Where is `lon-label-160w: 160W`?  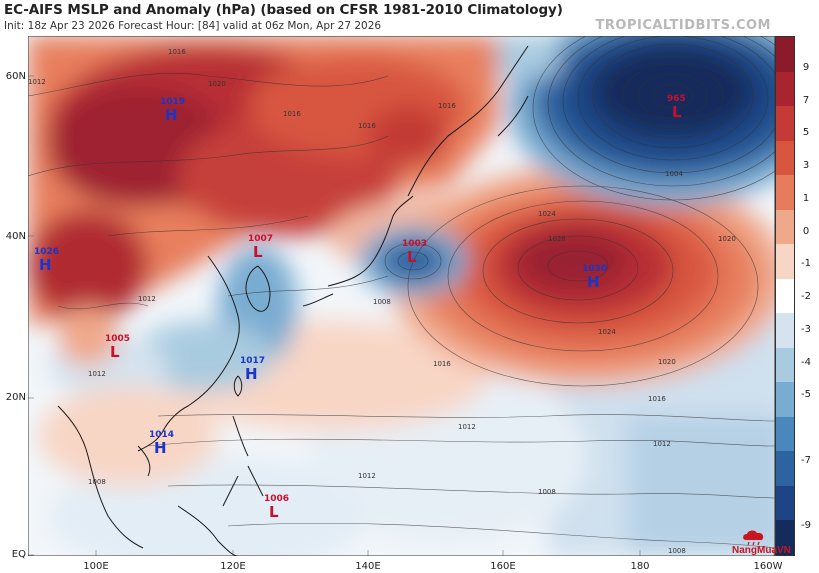
lon-label-160w: 160W is located at coordinates (768, 566).